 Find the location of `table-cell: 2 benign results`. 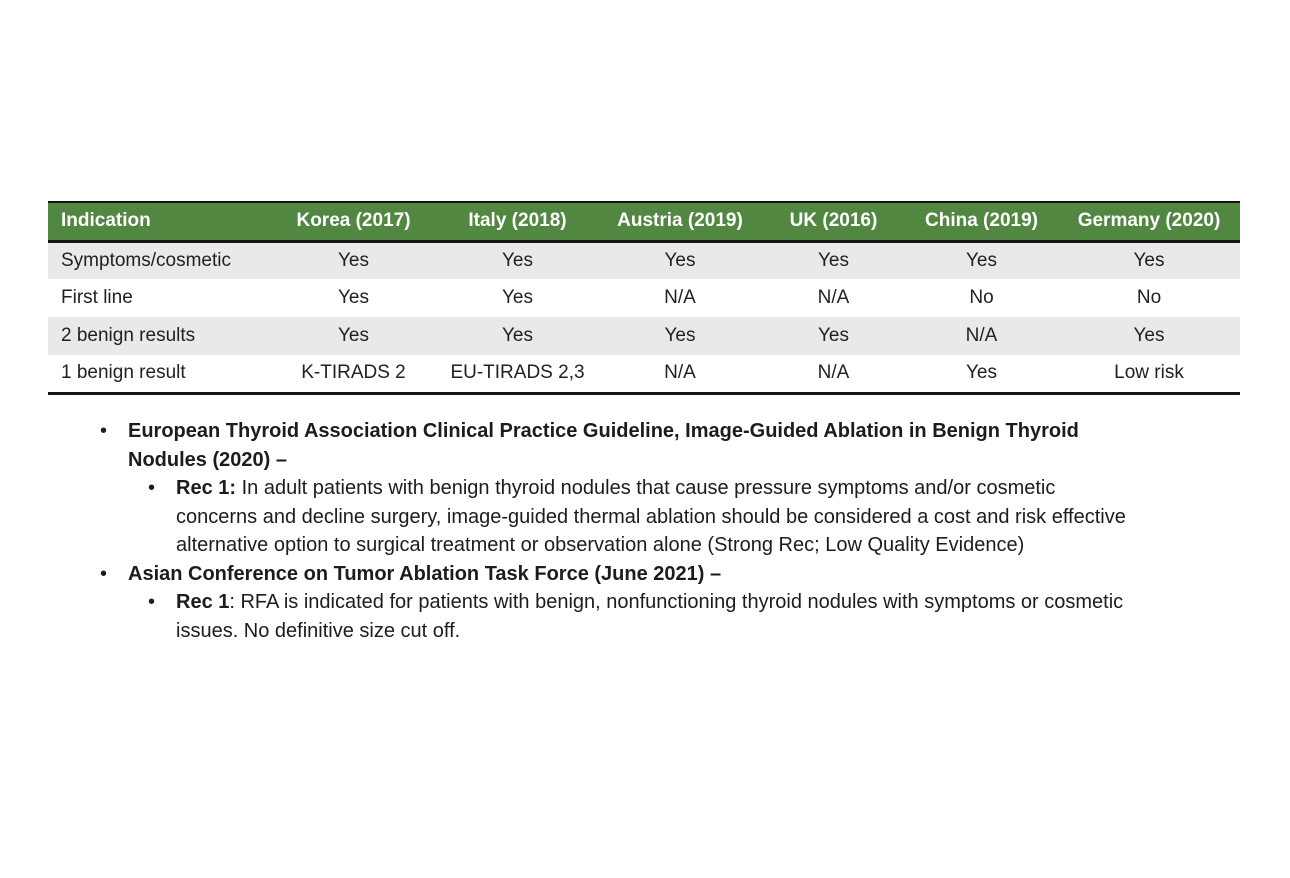

table-cell: 2 benign results is located at coordinates (128, 335).